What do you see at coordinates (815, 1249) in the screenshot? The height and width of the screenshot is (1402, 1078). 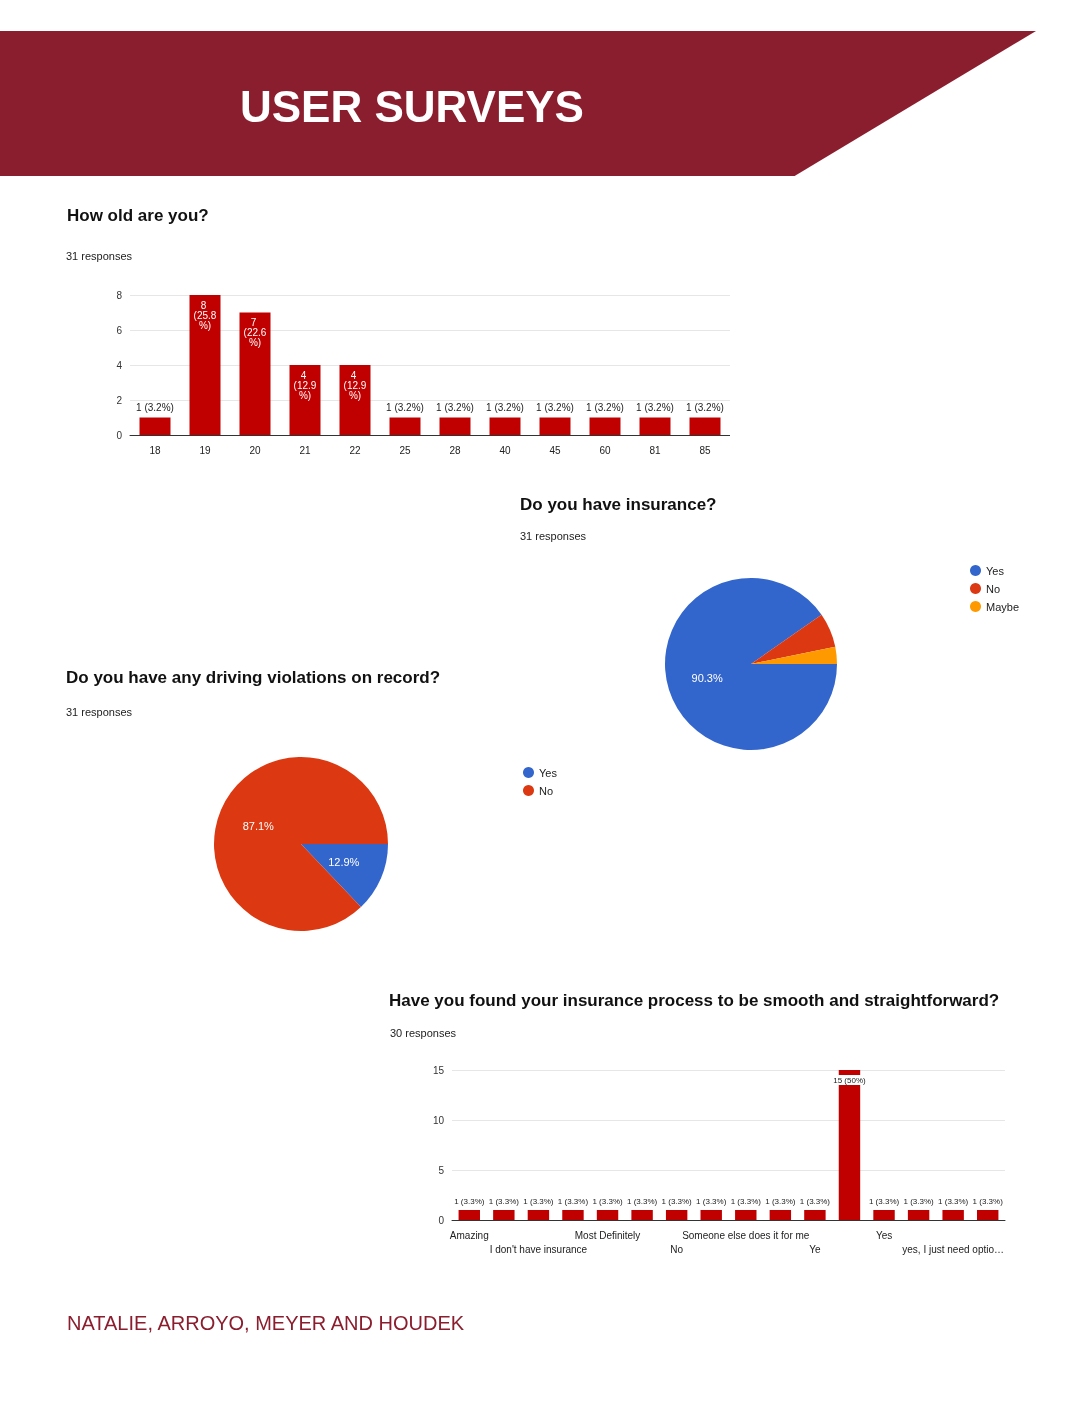 I see `x-tick-label: Ye` at bounding box center [815, 1249].